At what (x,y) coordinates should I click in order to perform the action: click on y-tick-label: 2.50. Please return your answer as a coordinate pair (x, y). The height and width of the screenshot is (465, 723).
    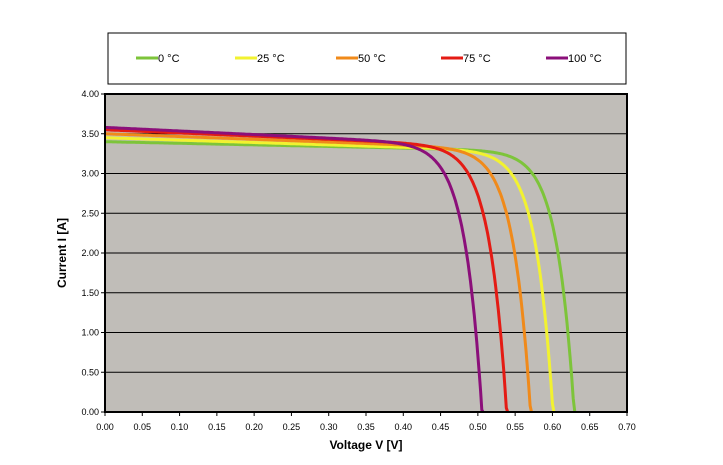
    Looking at the image, I should click on (90, 213).